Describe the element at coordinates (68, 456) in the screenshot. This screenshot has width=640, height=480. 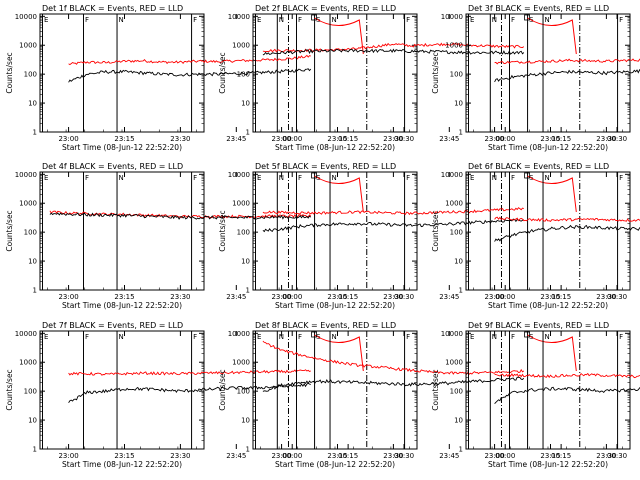
I see `x-tick-label: 23:00` at that location.